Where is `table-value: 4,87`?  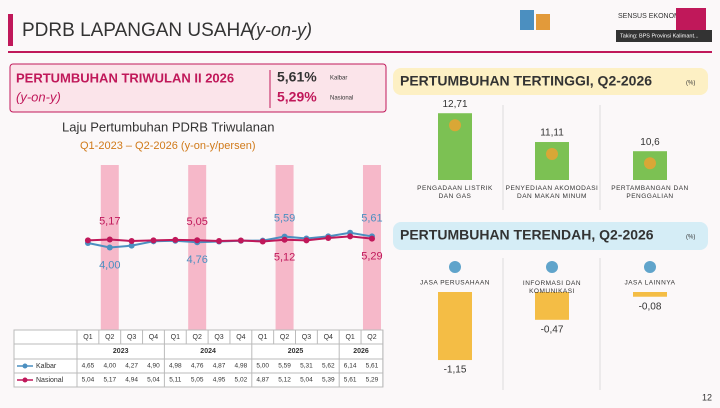 table-value: 4,87 is located at coordinates (219, 366).